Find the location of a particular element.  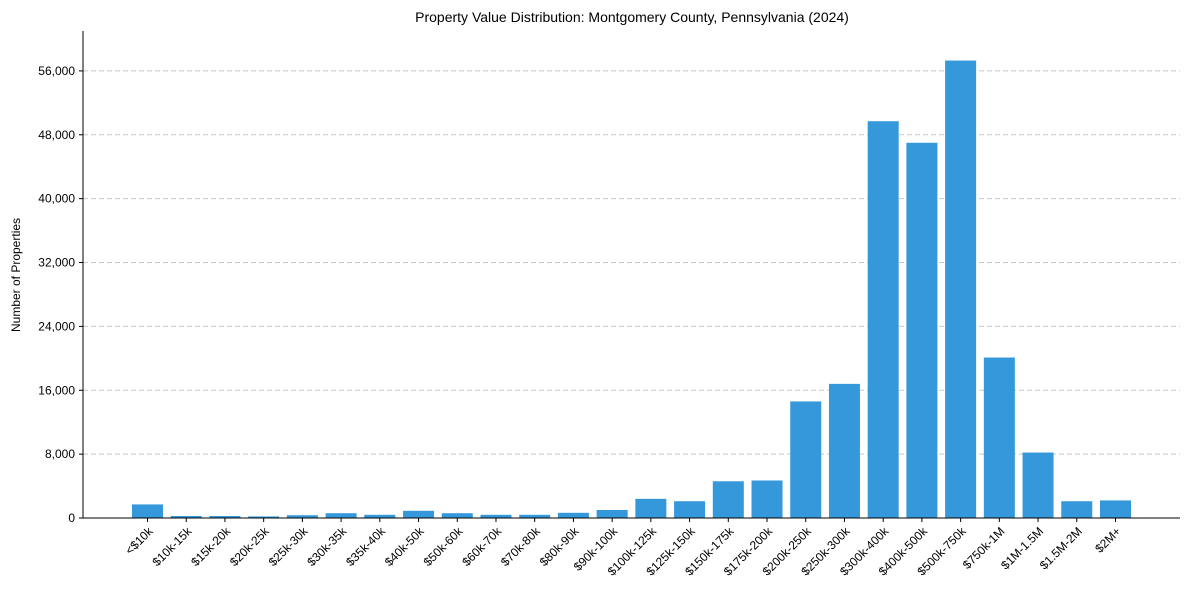

x-tick-label: $2M+ is located at coordinates (1107, 539).